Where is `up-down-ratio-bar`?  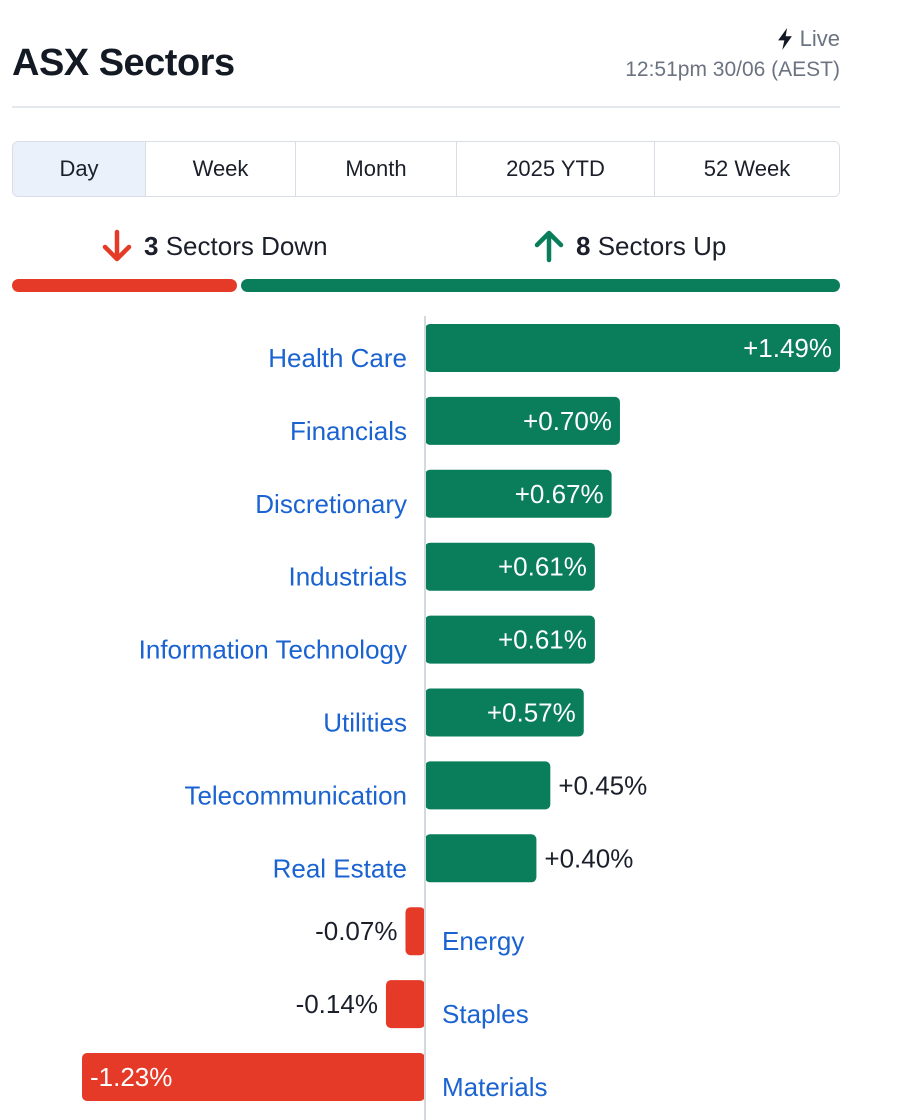 up-down-ratio-bar is located at coordinates (426, 285).